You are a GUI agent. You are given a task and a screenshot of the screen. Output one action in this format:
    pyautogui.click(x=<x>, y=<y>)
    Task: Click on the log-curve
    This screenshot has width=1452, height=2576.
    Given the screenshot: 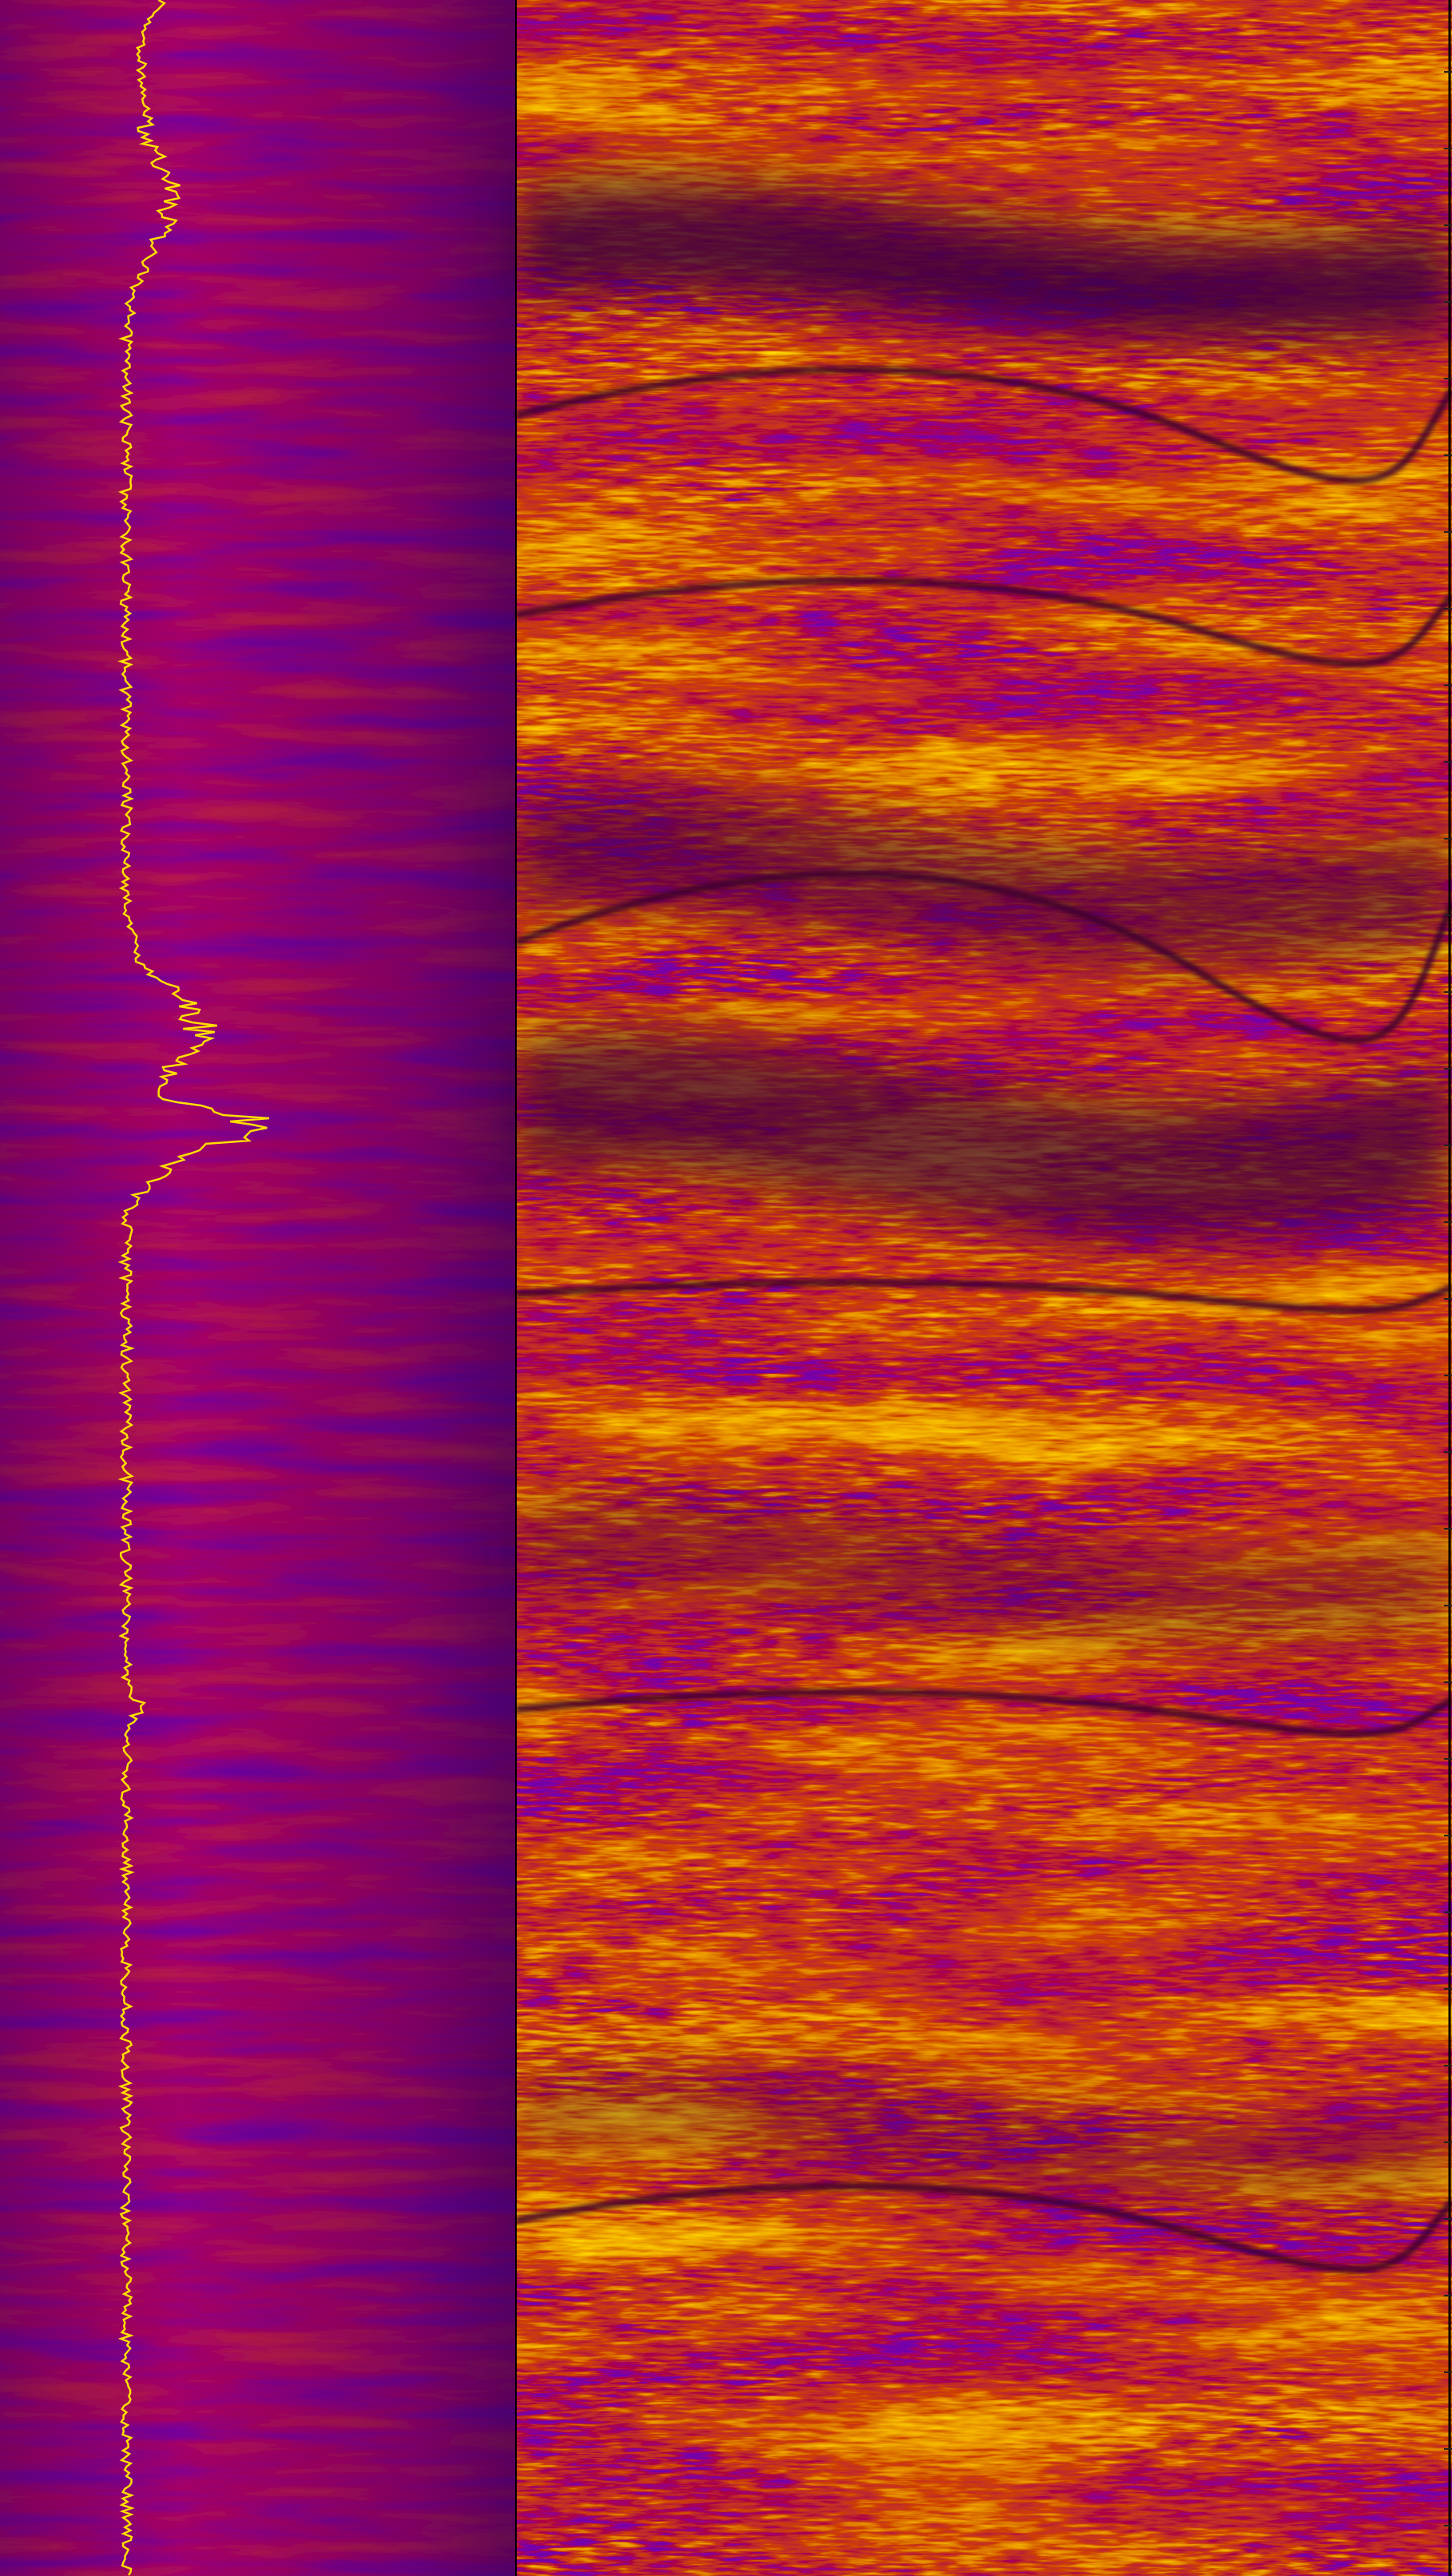 What is the action you would take?
    pyautogui.click(x=193, y=1288)
    